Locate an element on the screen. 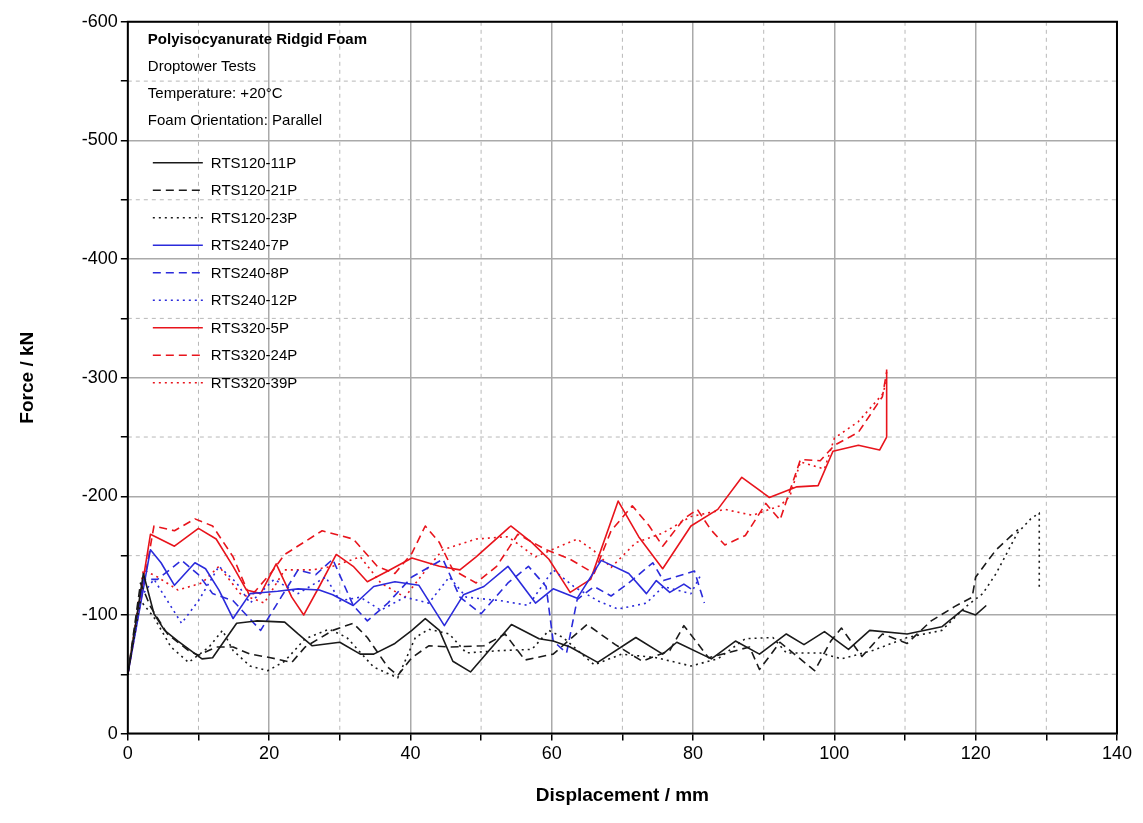 This screenshot has width=1143, height=823. x-tick-label: 120 is located at coordinates (975, 753).